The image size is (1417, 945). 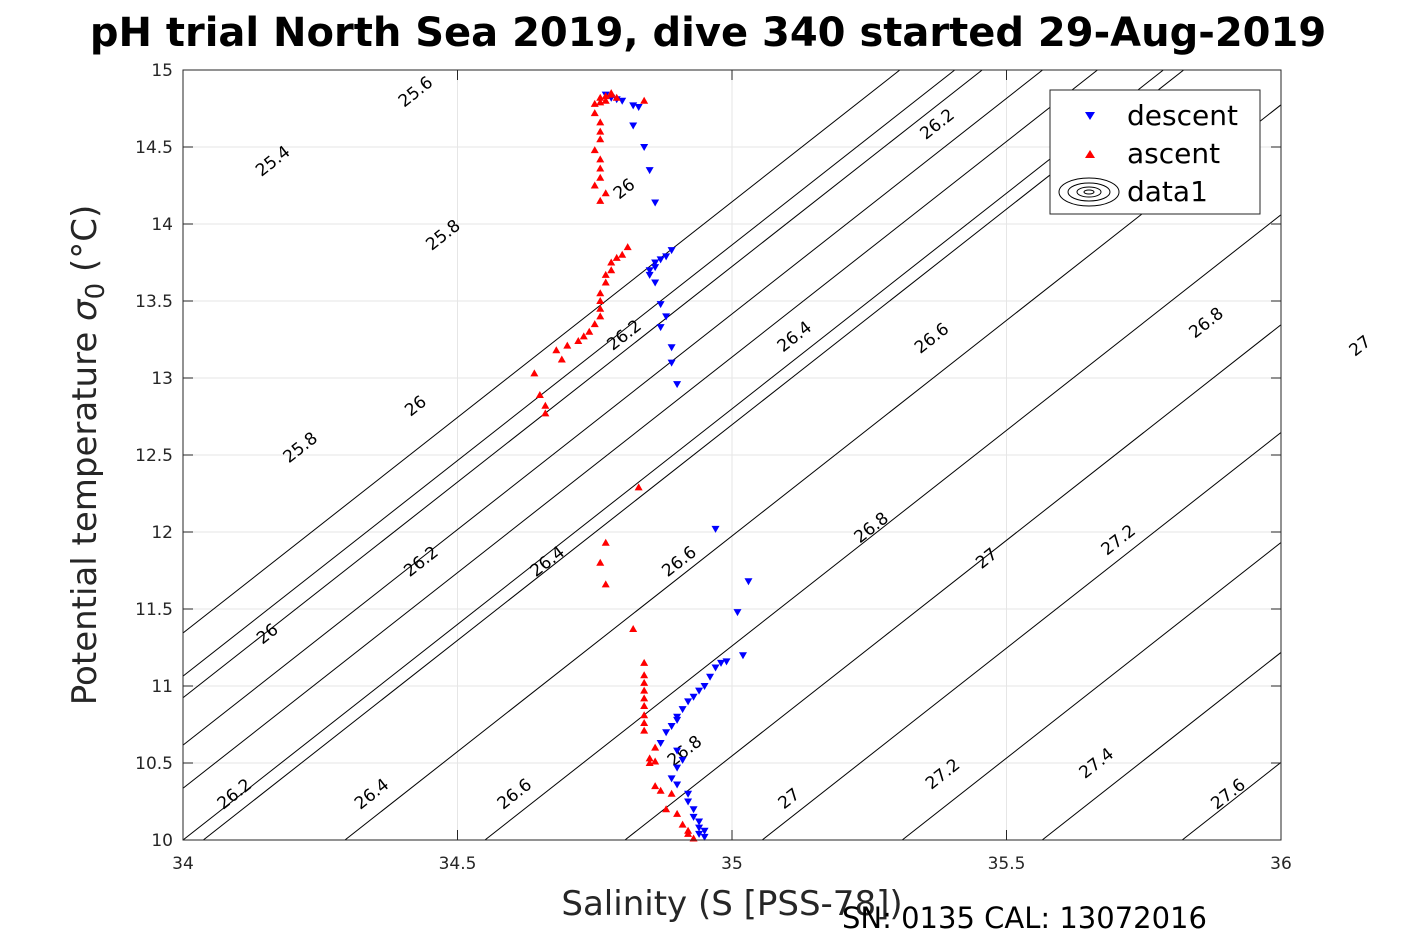 I want to click on footnote: SN: 0135 CAL: 13072016, so click(x=1024, y=918).